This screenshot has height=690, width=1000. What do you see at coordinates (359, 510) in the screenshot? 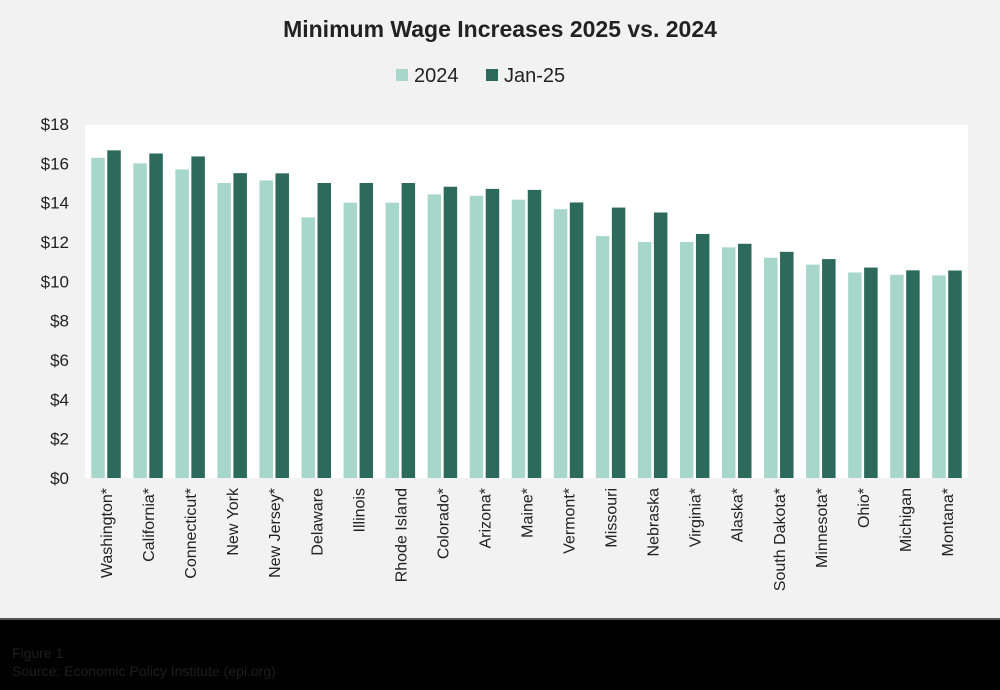
I see `x-category-label: Illinois` at bounding box center [359, 510].